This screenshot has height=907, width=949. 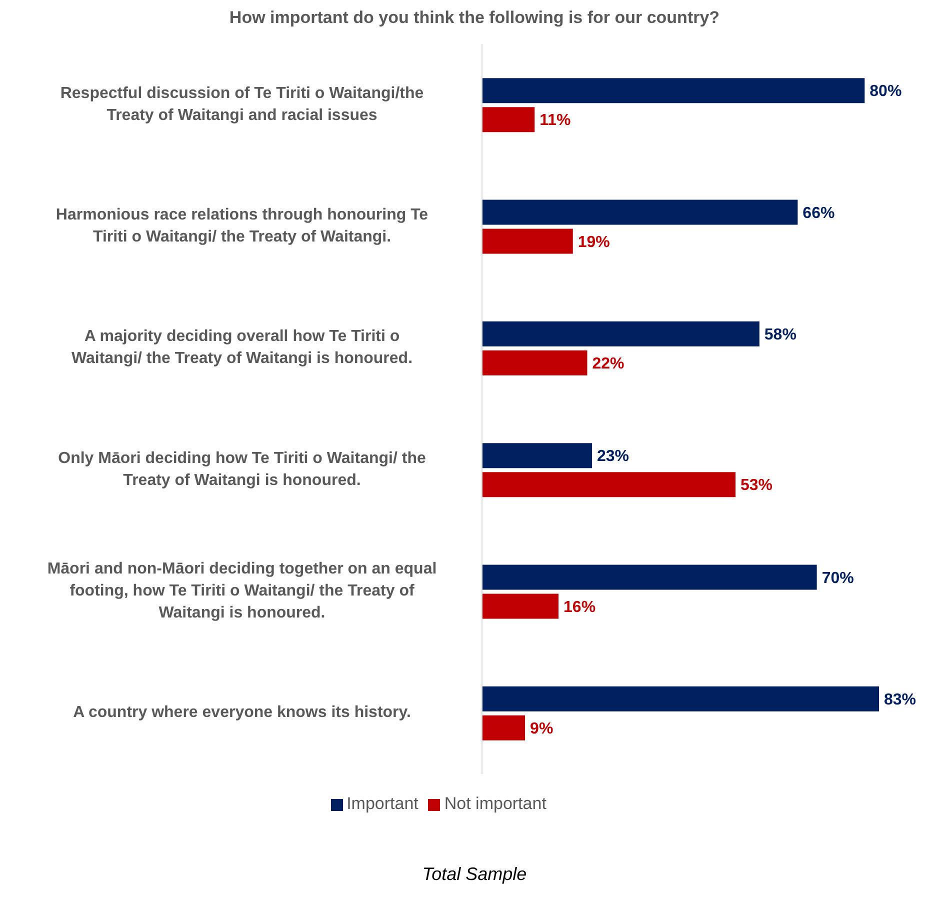 What do you see at coordinates (242, 104) in the screenshot?
I see `y-tick-label: Respectful discussion of Te Tiriti o Waitangi/the Treaty of Waitangi and racial issues` at bounding box center [242, 104].